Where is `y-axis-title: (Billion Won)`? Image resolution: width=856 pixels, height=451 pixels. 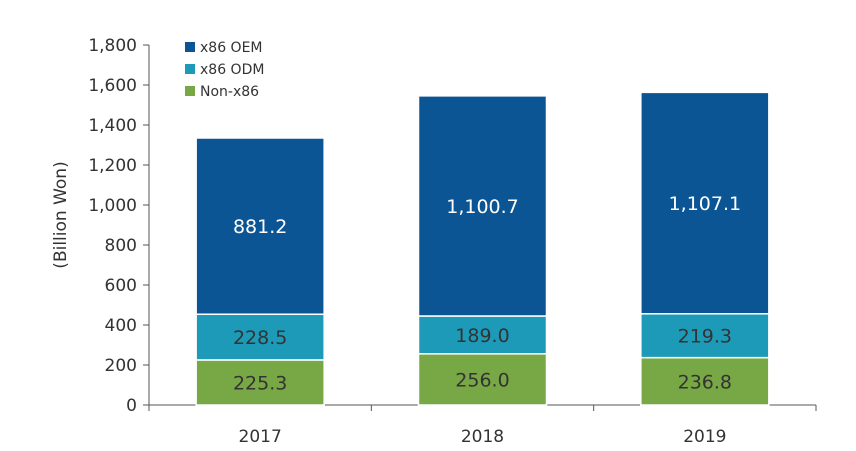
y-axis-title: (Billion Won) is located at coordinates (61, 214).